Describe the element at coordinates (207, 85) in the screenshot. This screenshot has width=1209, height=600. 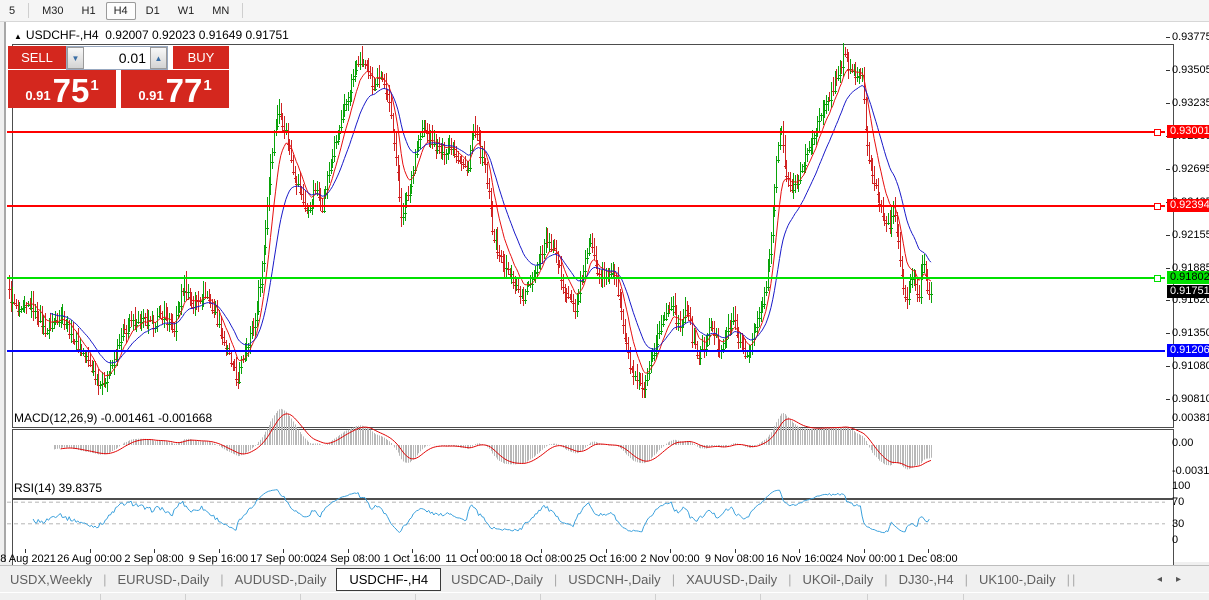
I see `buy-price-point: 1` at that location.